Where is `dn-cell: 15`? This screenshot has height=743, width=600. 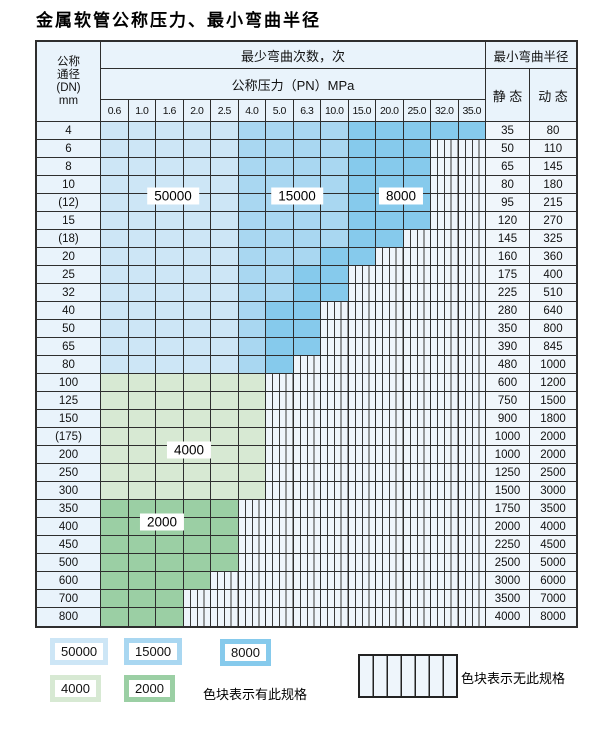
dn-cell: 15 is located at coordinates (69, 221).